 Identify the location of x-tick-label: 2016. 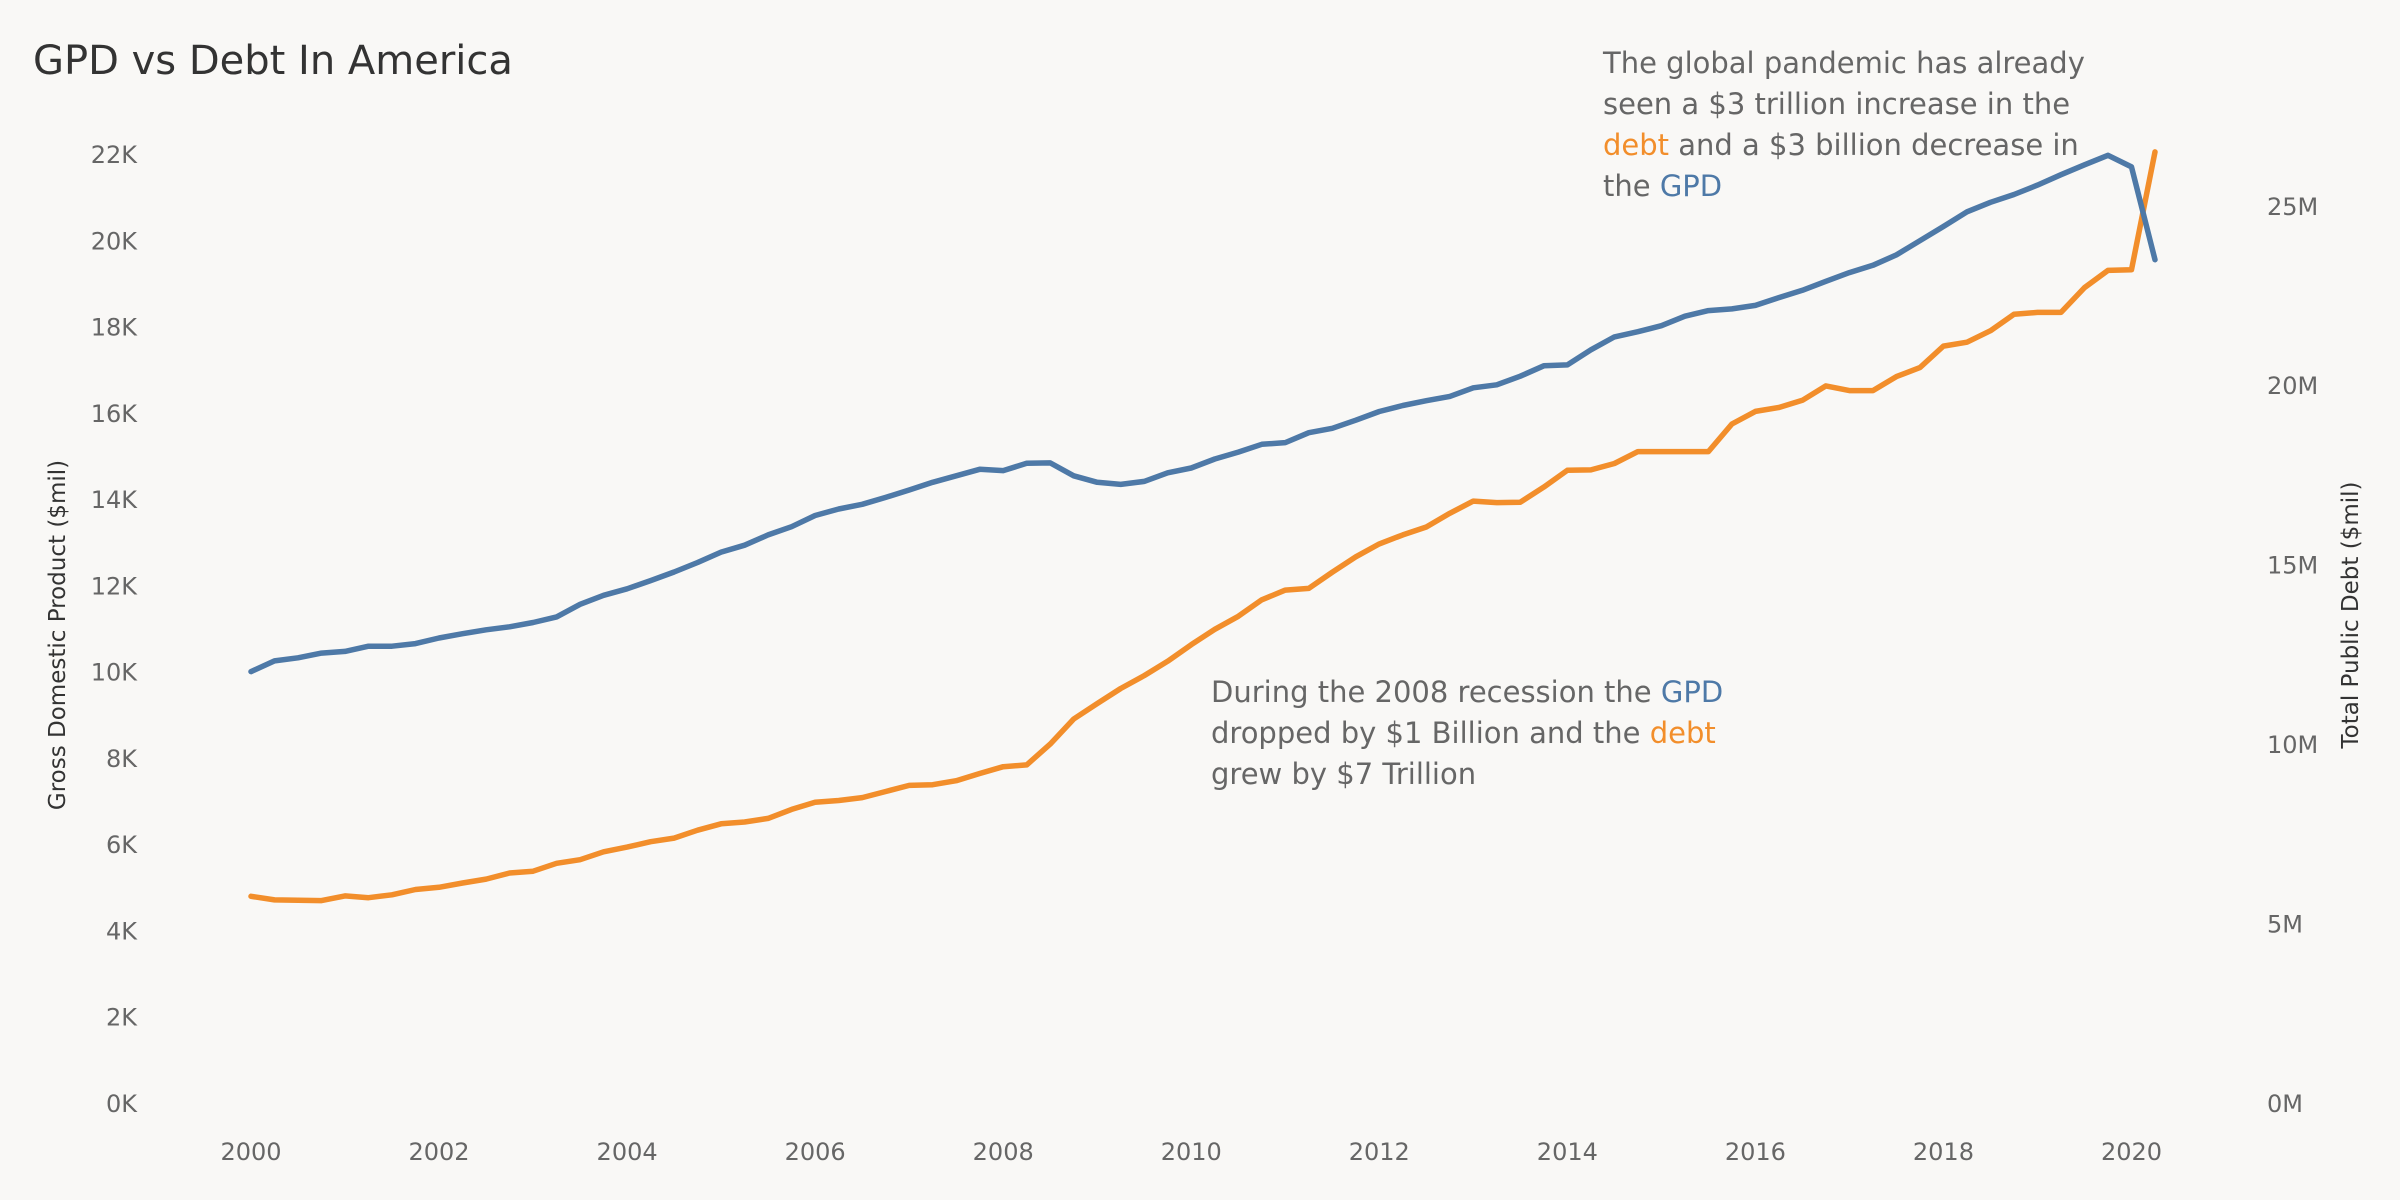
(1755, 1152).